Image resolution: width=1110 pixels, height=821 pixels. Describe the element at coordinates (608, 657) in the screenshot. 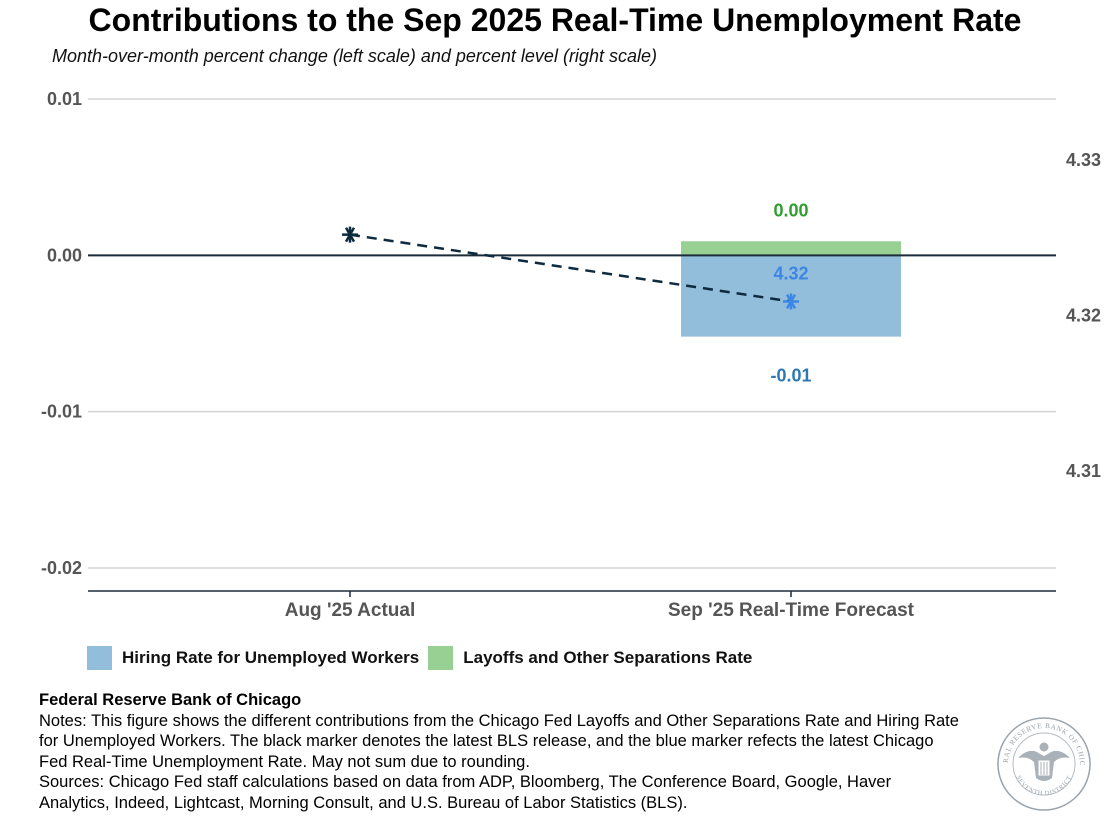

I see `legend-label-layoffs: Layoffs and Other Separations Rate` at that location.